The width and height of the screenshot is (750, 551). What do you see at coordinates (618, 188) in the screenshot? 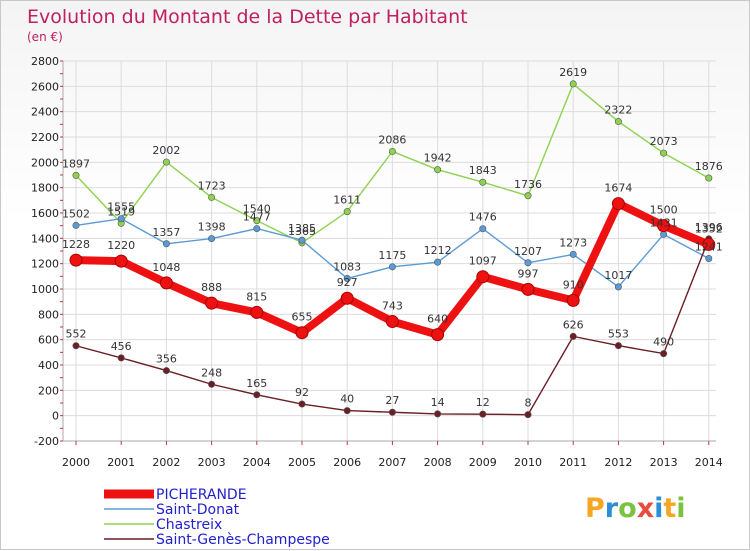
I see `data-label: 1674` at bounding box center [618, 188].